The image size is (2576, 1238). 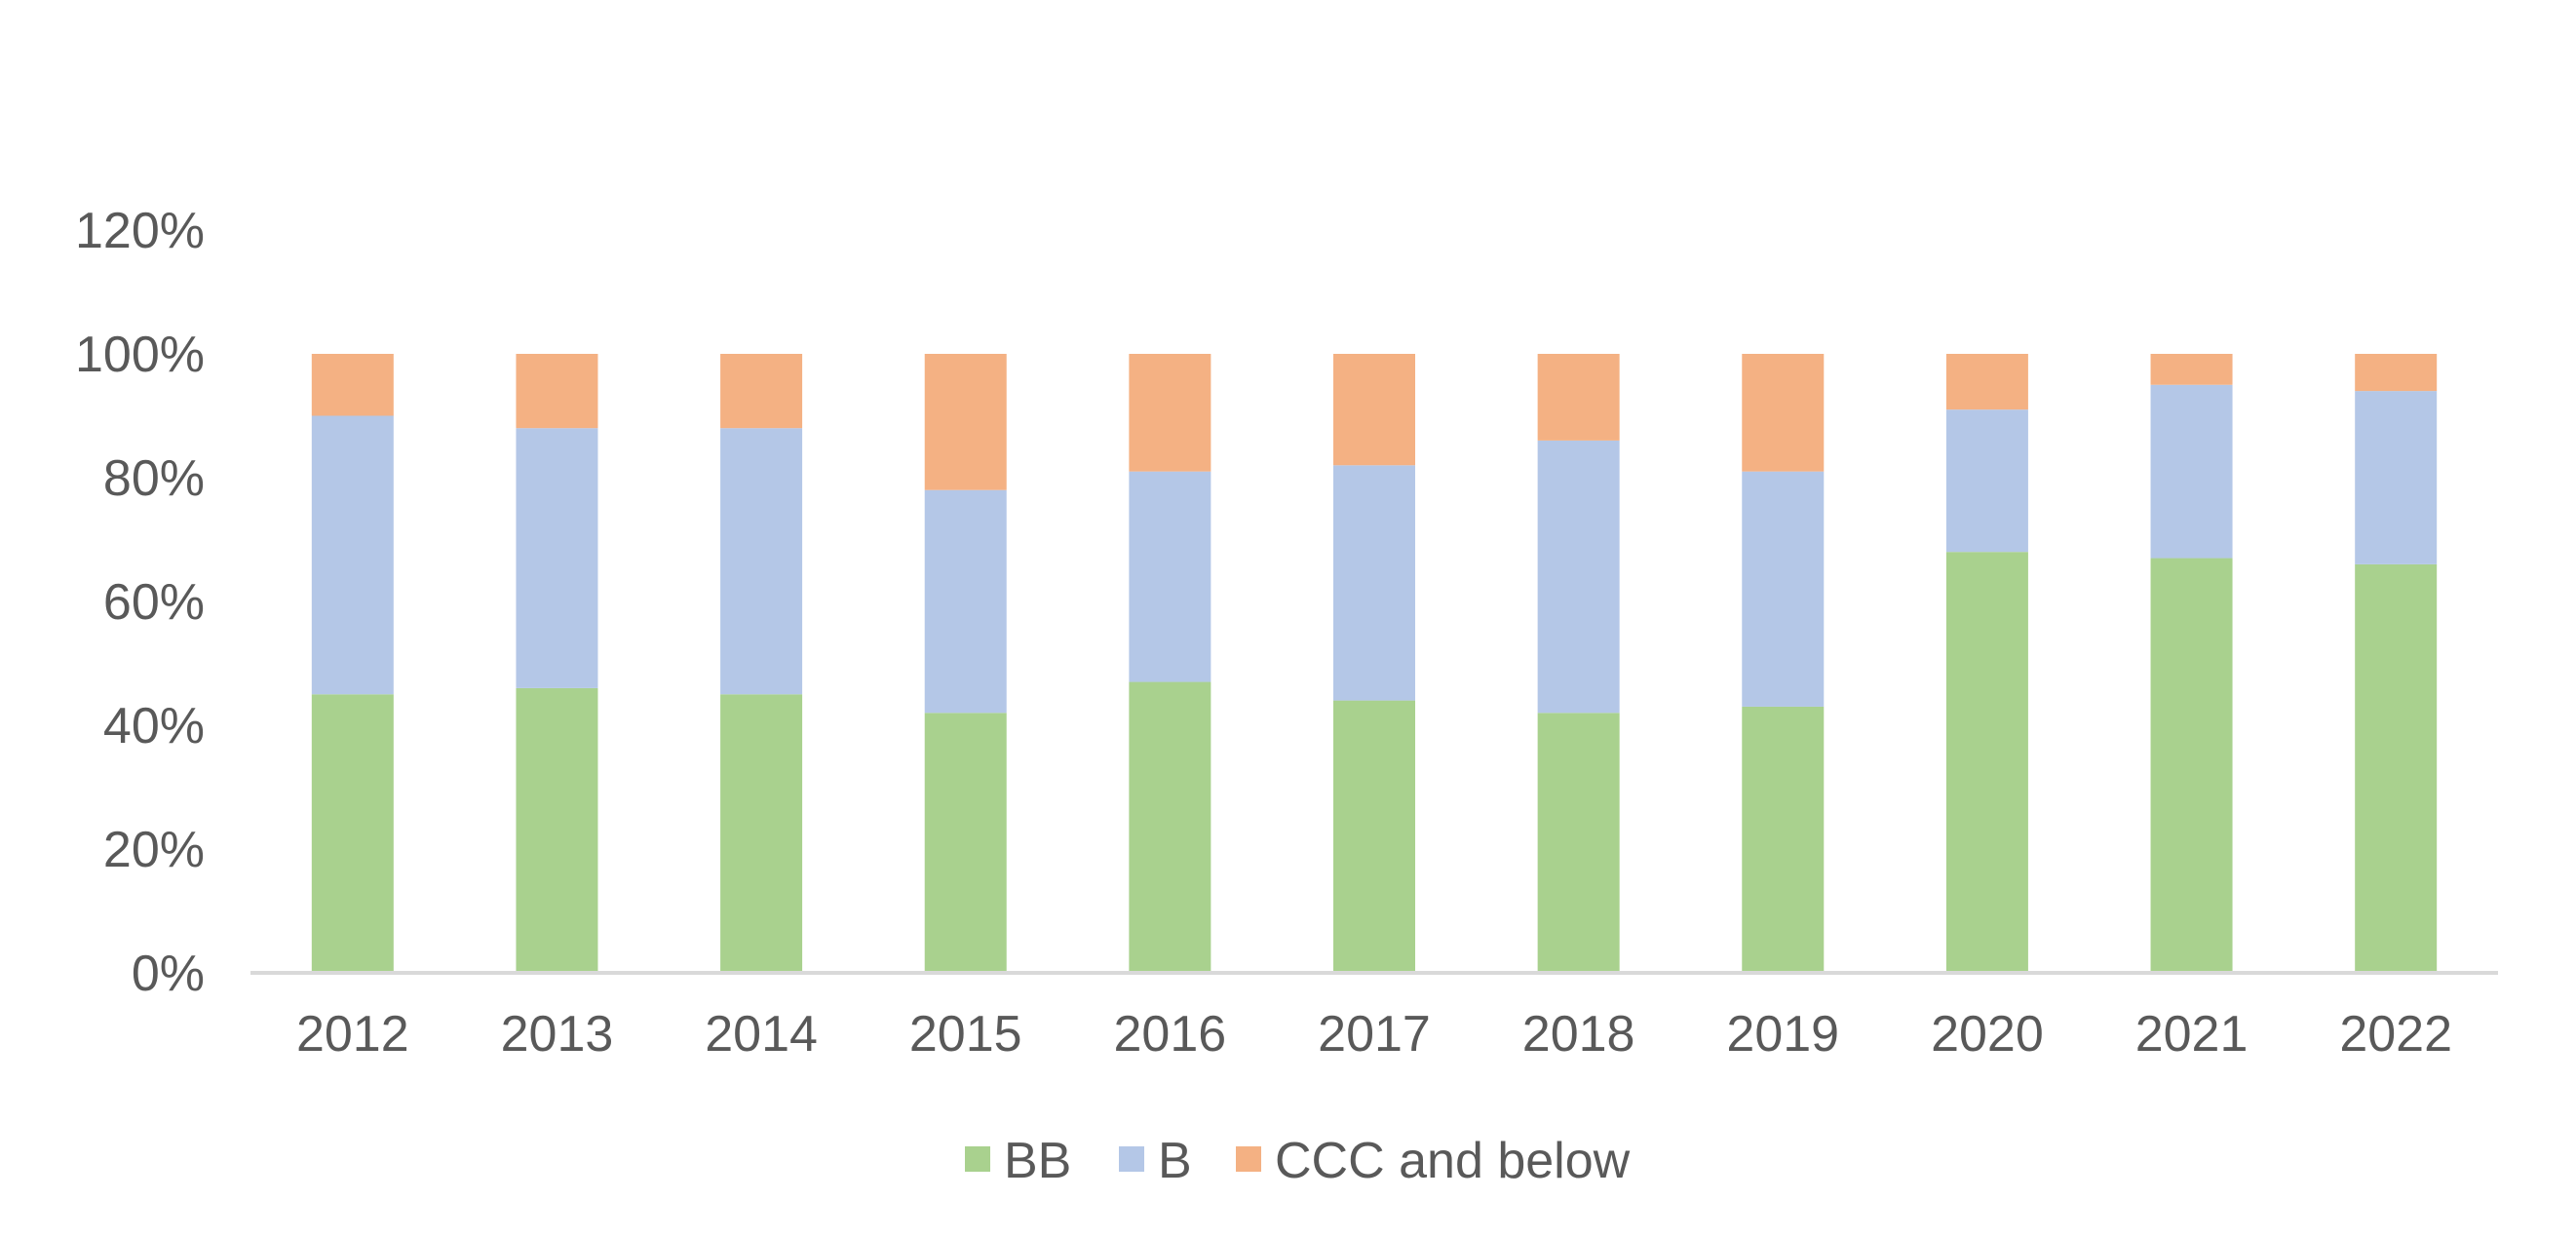 What do you see at coordinates (2396, 477) in the screenshot?
I see `bar-b-2022` at bounding box center [2396, 477].